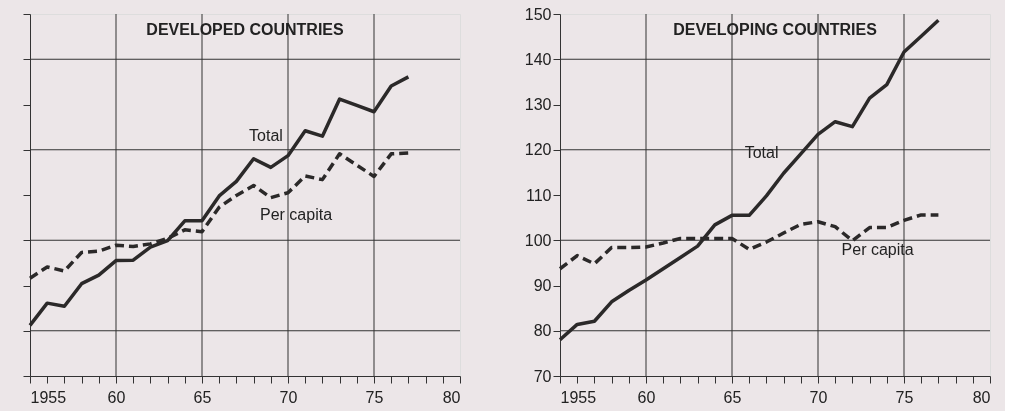 The width and height of the screenshot is (1023, 414). Describe the element at coordinates (538, 195) in the screenshot. I see `y-tick-label: 110` at that location.